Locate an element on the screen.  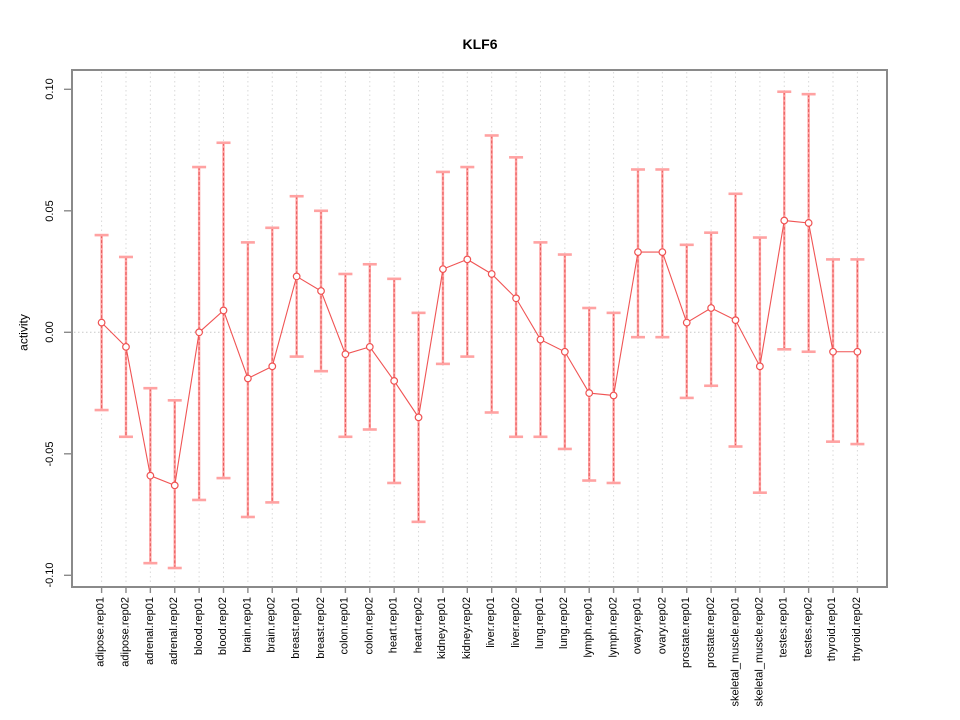
x-tick-label: thyroid.rep02 is located at coordinates (856, 629).